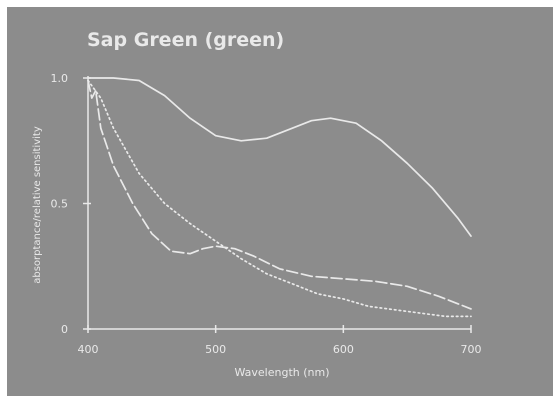  I want to click on x-tick-label: 500, so click(215, 349).